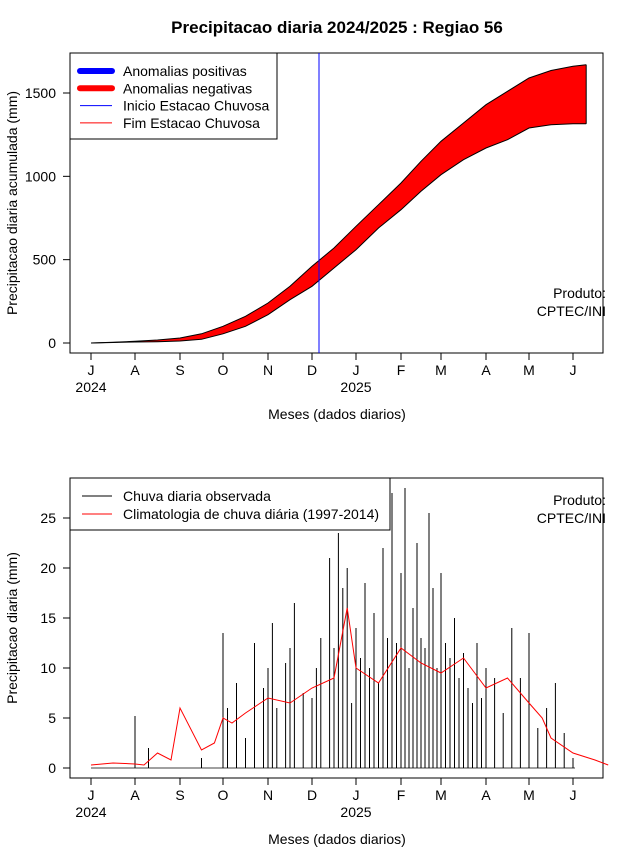 The height and width of the screenshot is (850, 640). What do you see at coordinates (196, 106) in the screenshot?
I see `legend-label: Inicio Estacao Chuvosa` at bounding box center [196, 106].